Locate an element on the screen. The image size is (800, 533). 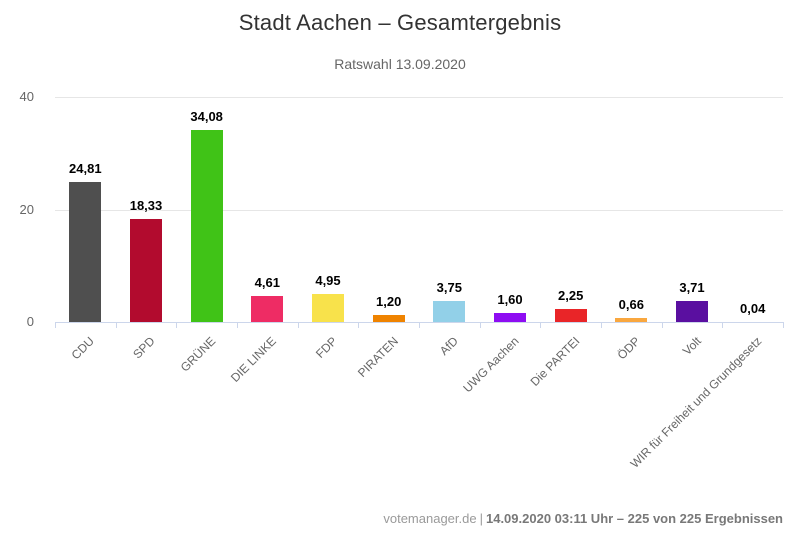
bar-value-label: 24,81 is located at coordinates (85, 169).